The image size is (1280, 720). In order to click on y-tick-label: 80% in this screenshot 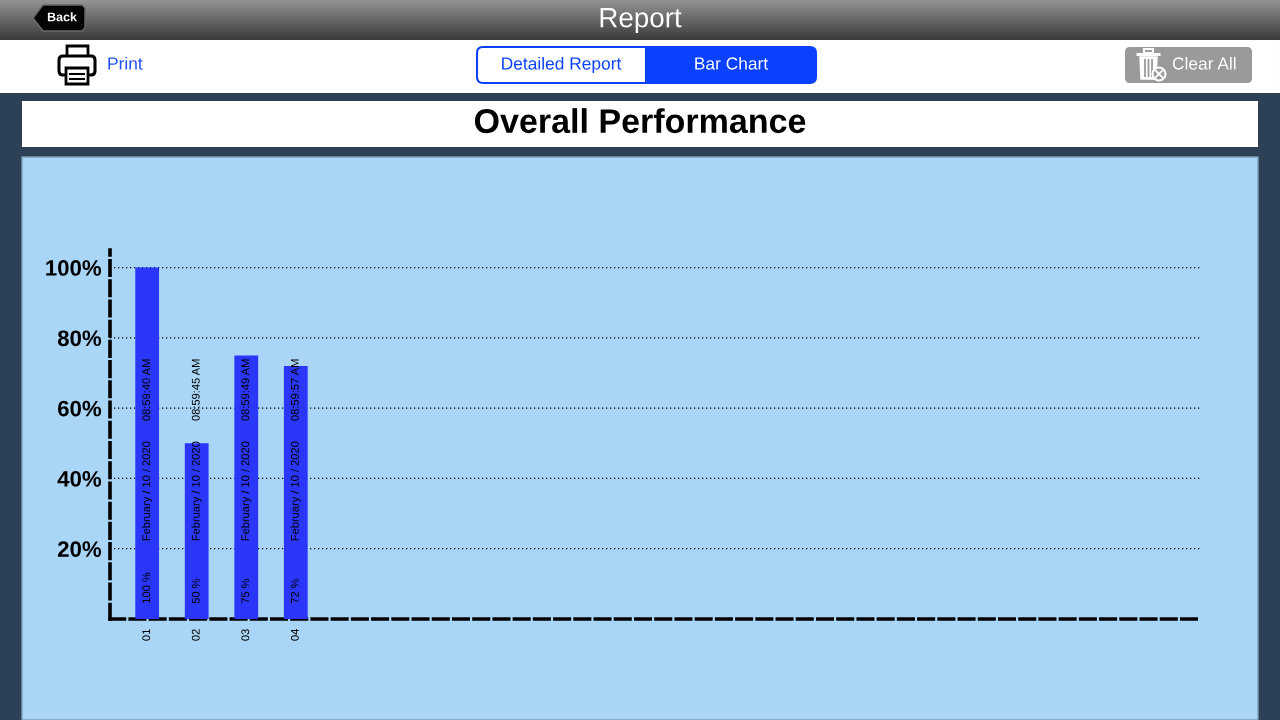, I will do `click(79, 338)`.